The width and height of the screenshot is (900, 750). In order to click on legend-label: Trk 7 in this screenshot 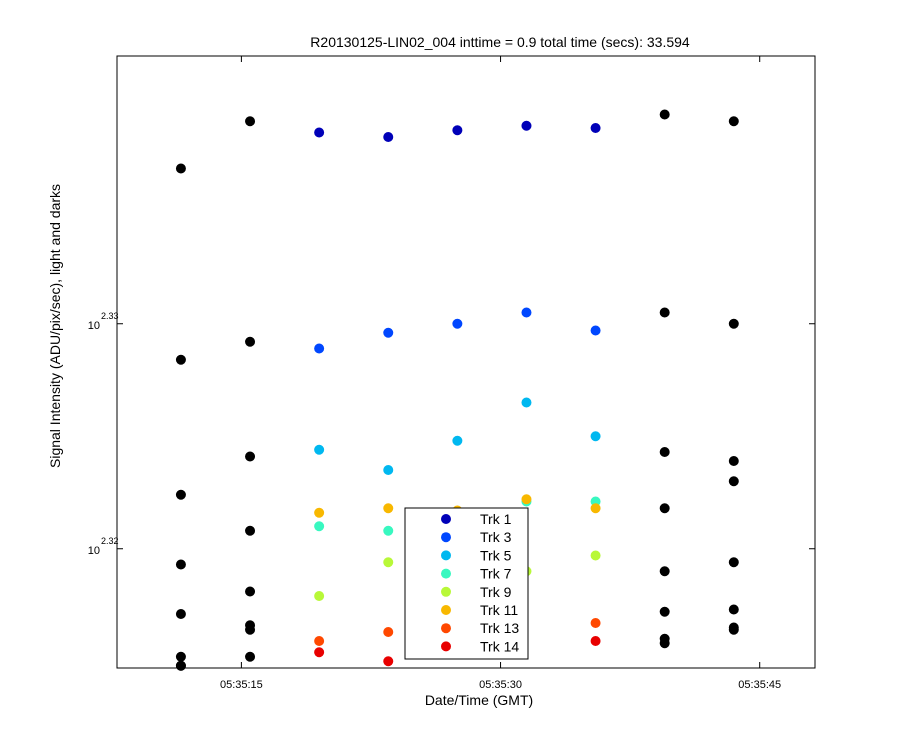, I will do `click(496, 574)`.